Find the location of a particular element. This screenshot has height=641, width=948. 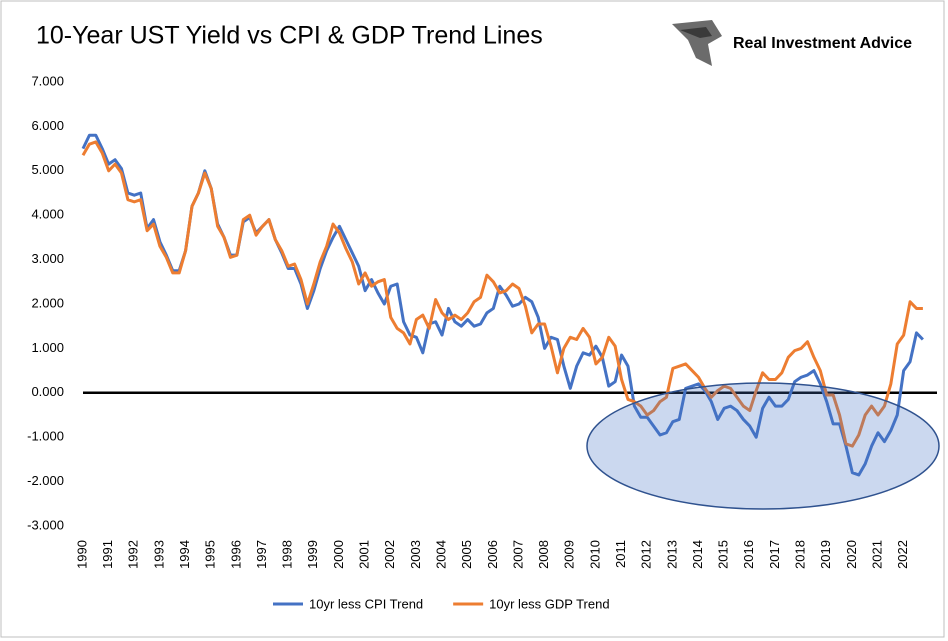

y-tick-label: 7.000 is located at coordinates (47, 80).